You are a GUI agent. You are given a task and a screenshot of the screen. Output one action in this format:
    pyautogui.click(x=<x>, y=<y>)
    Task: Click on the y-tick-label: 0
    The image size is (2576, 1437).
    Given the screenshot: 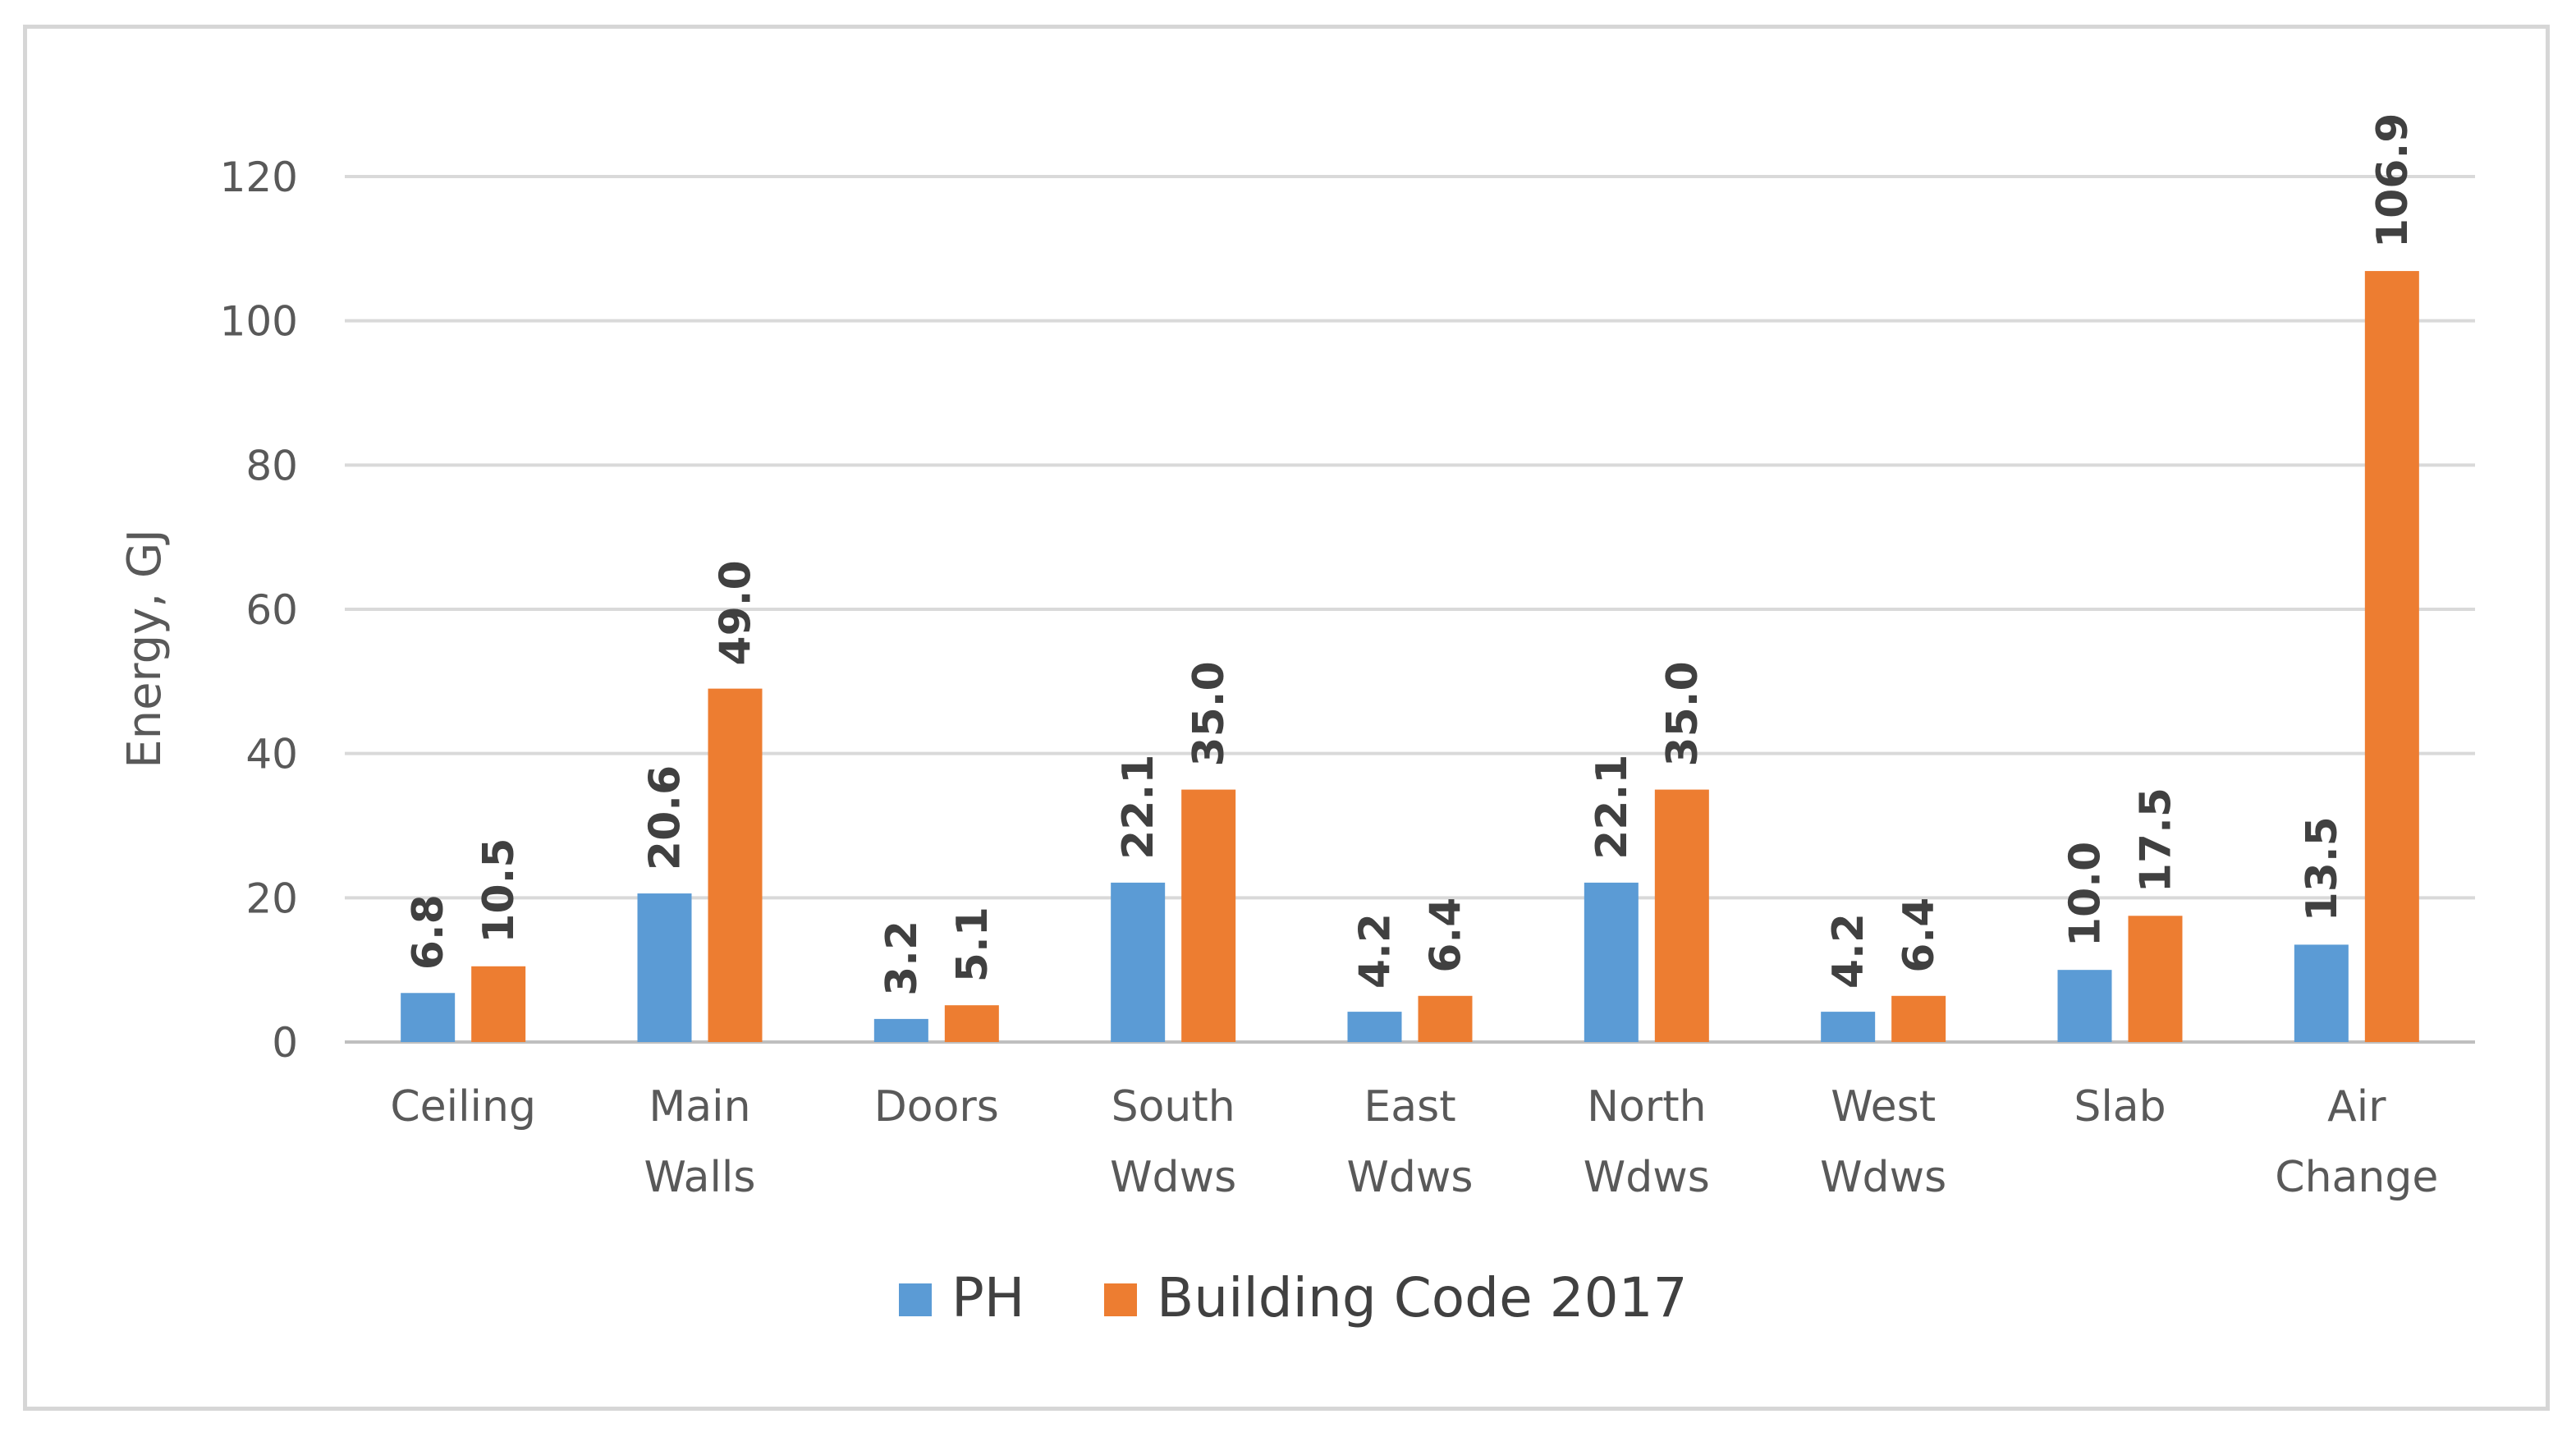 What is the action you would take?
    pyautogui.click(x=285, y=1043)
    